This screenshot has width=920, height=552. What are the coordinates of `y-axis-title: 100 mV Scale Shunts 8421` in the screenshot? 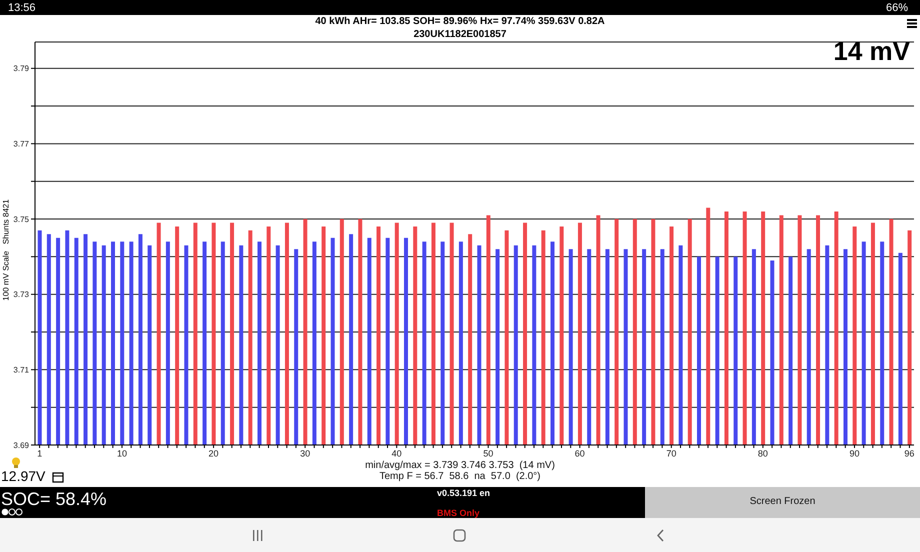 It's located at (6, 250).